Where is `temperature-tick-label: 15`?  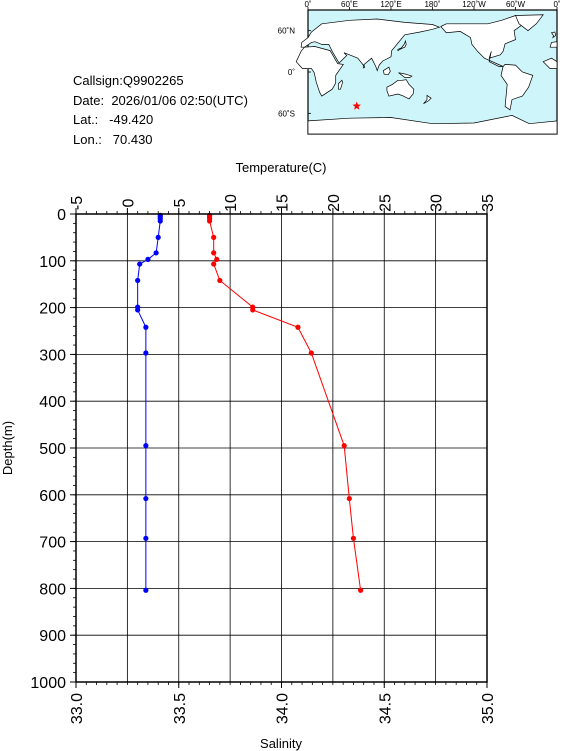 temperature-tick-label: 15 is located at coordinates (283, 203).